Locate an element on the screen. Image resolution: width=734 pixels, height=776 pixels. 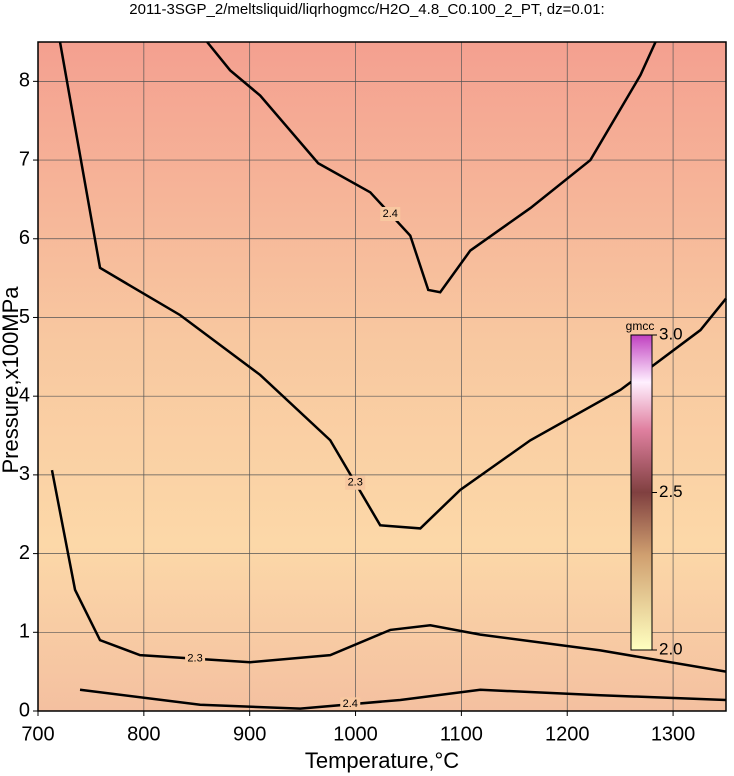
y-tick-label: 8 is located at coordinates (24, 81).